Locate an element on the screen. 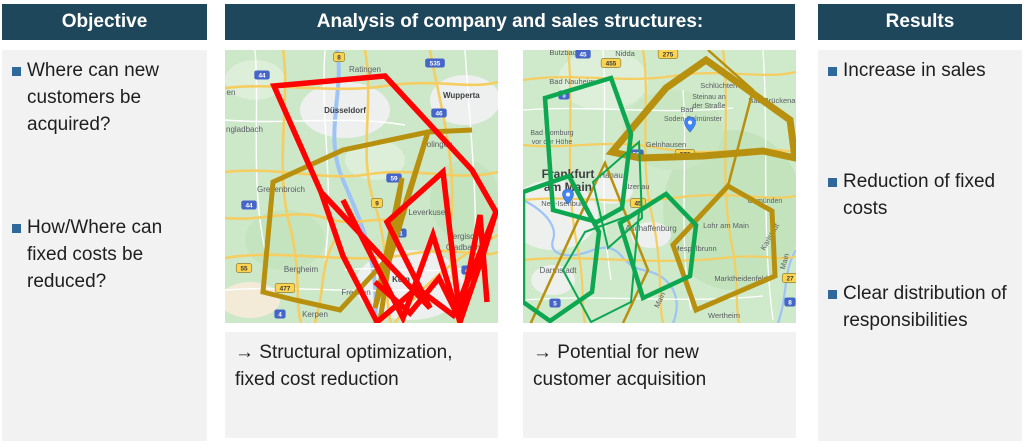 This screenshot has width=1024, height=448. map-label: Solingen is located at coordinates (436, 144).